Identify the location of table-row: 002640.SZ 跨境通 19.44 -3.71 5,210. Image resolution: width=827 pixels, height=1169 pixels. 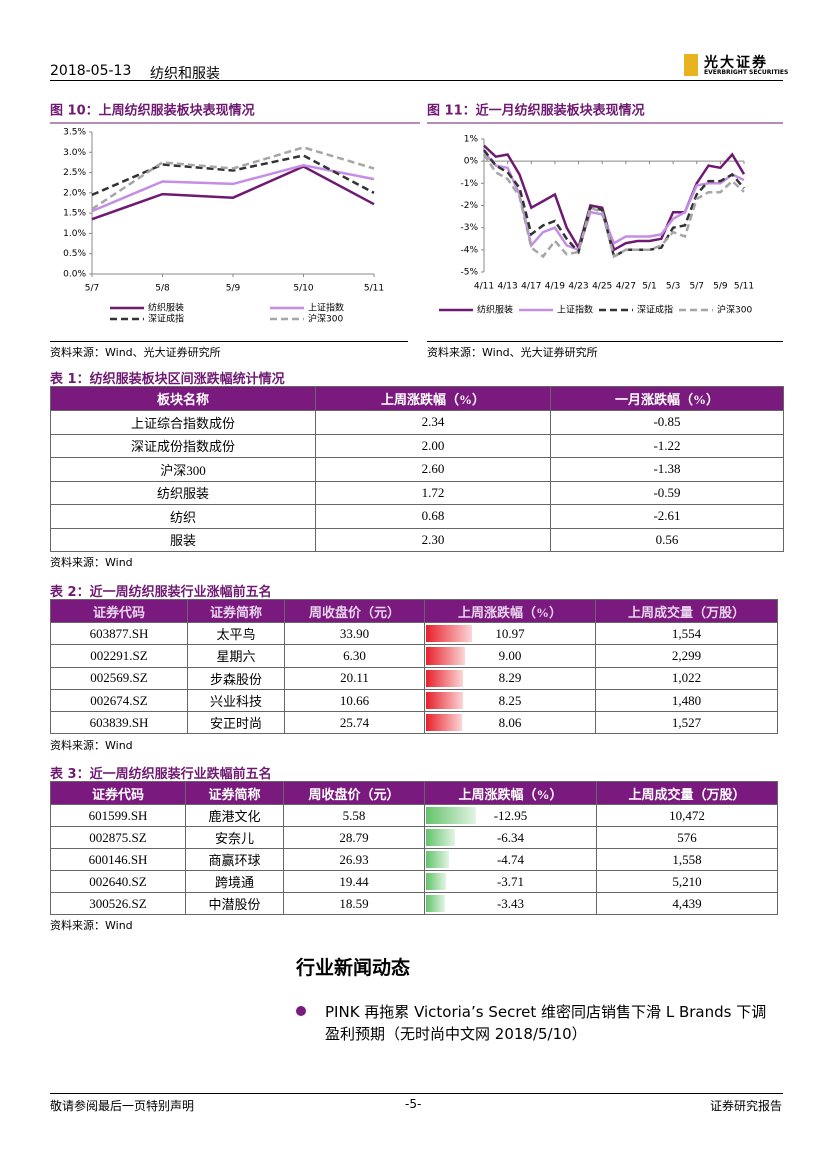
(414, 881).